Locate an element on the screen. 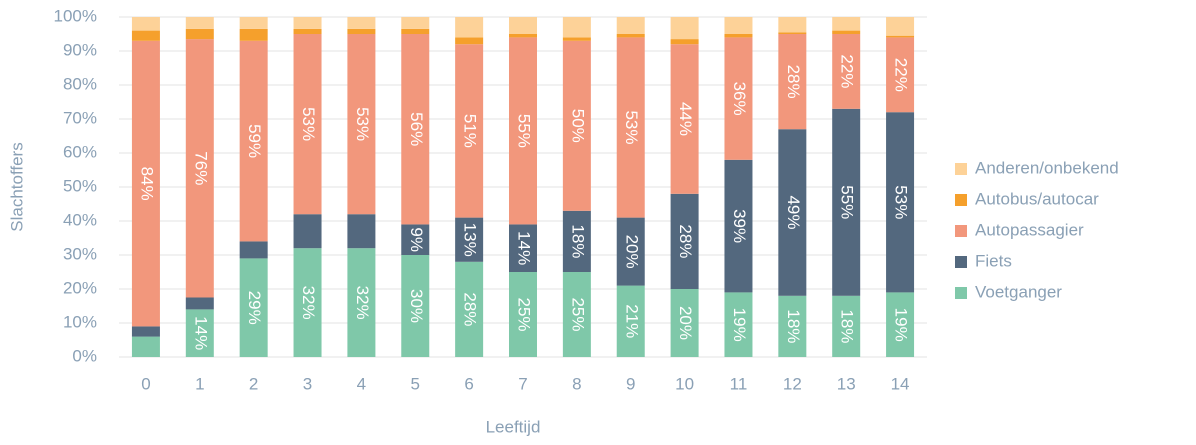 The image size is (1196, 445). legend-label: Anderen/onbekend is located at coordinates (1047, 167).